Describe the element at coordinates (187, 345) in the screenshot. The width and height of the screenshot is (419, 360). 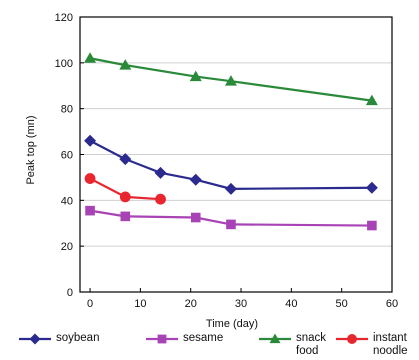
I see `legend-item: sesame` at that location.